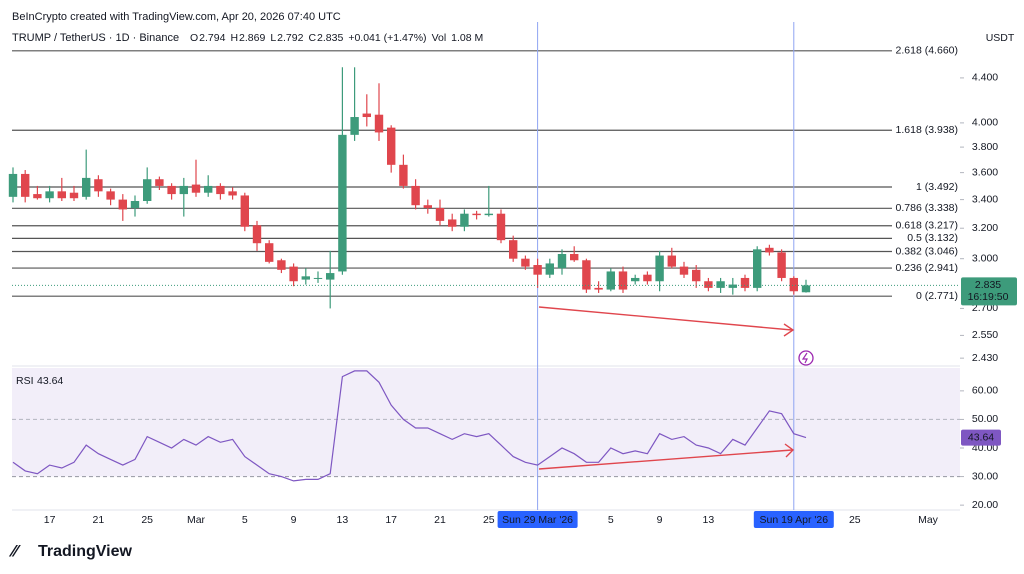  Describe the element at coordinates (709, 520) in the screenshot. I see `x-tick-label: 13` at that location.